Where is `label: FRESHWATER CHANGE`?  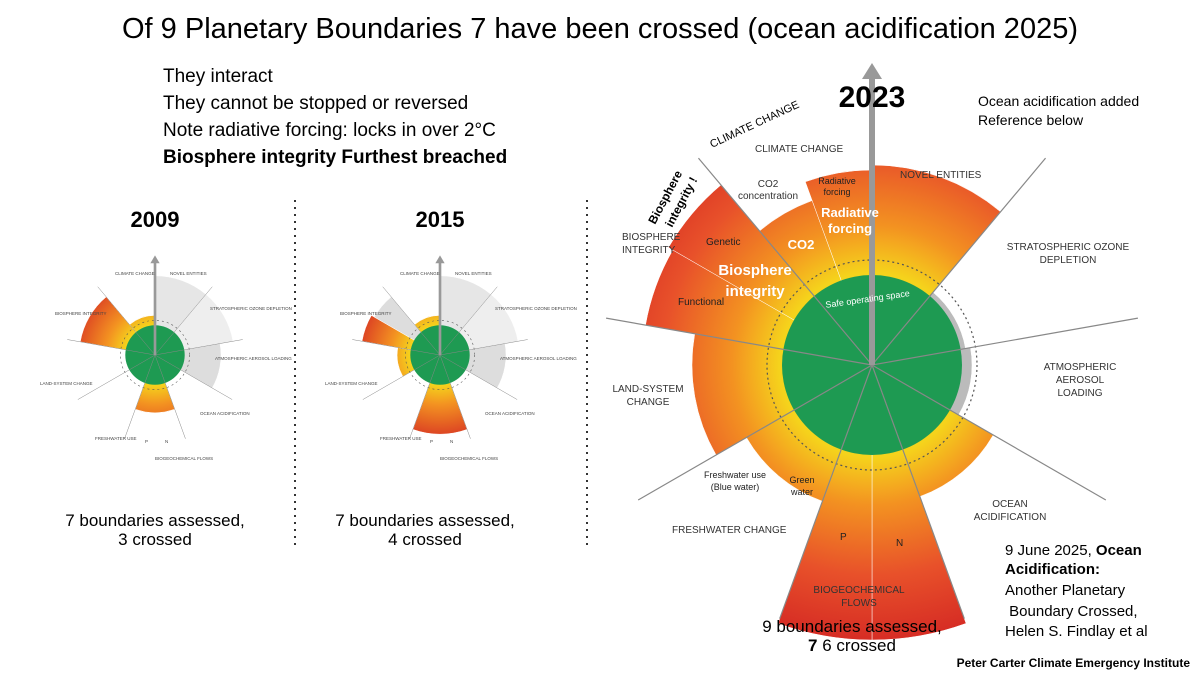 label: FRESHWATER CHANGE is located at coordinates (729, 530).